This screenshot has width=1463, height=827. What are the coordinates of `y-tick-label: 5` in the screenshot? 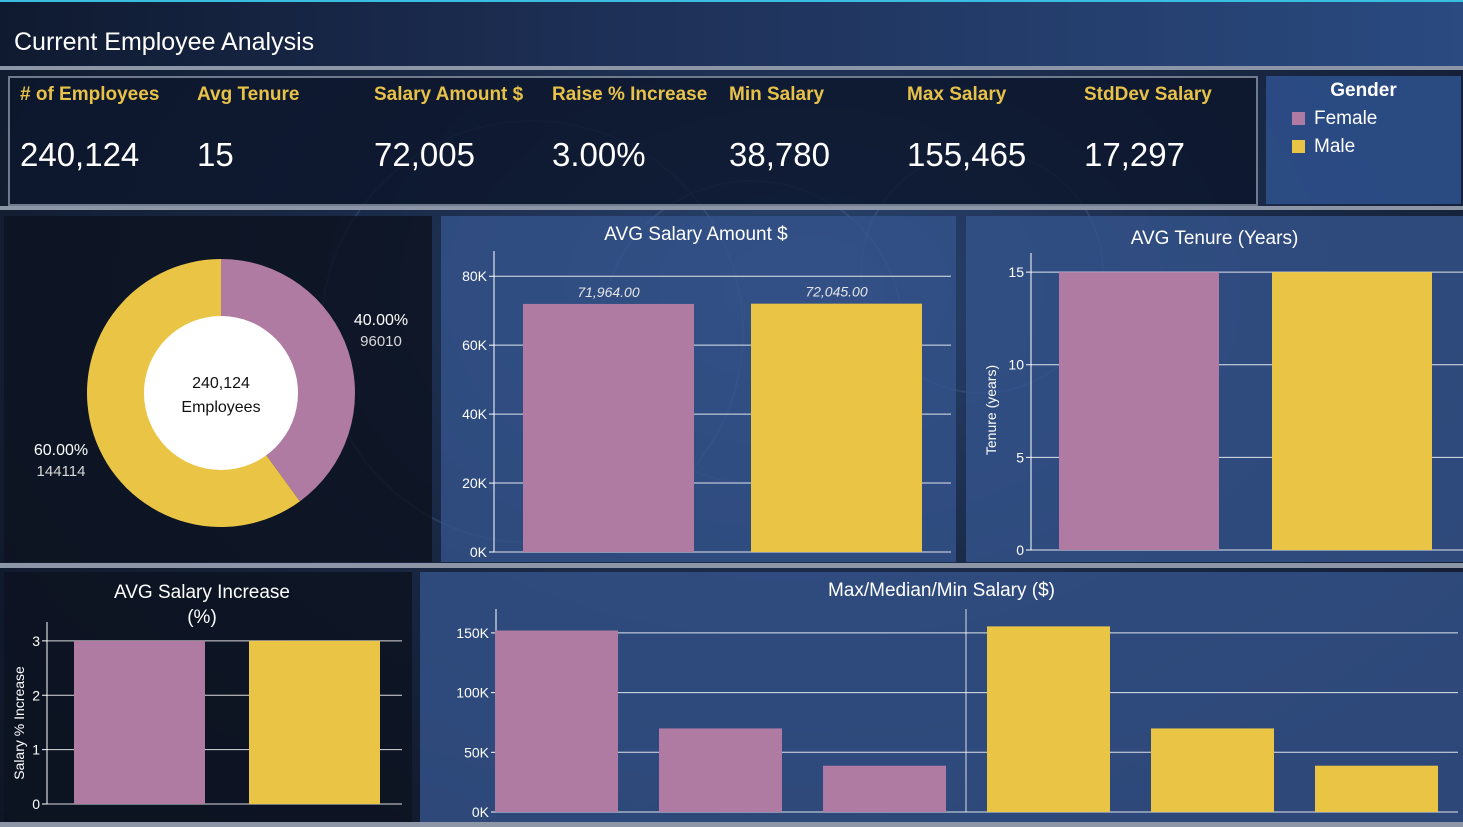 It's located at (1020, 457).